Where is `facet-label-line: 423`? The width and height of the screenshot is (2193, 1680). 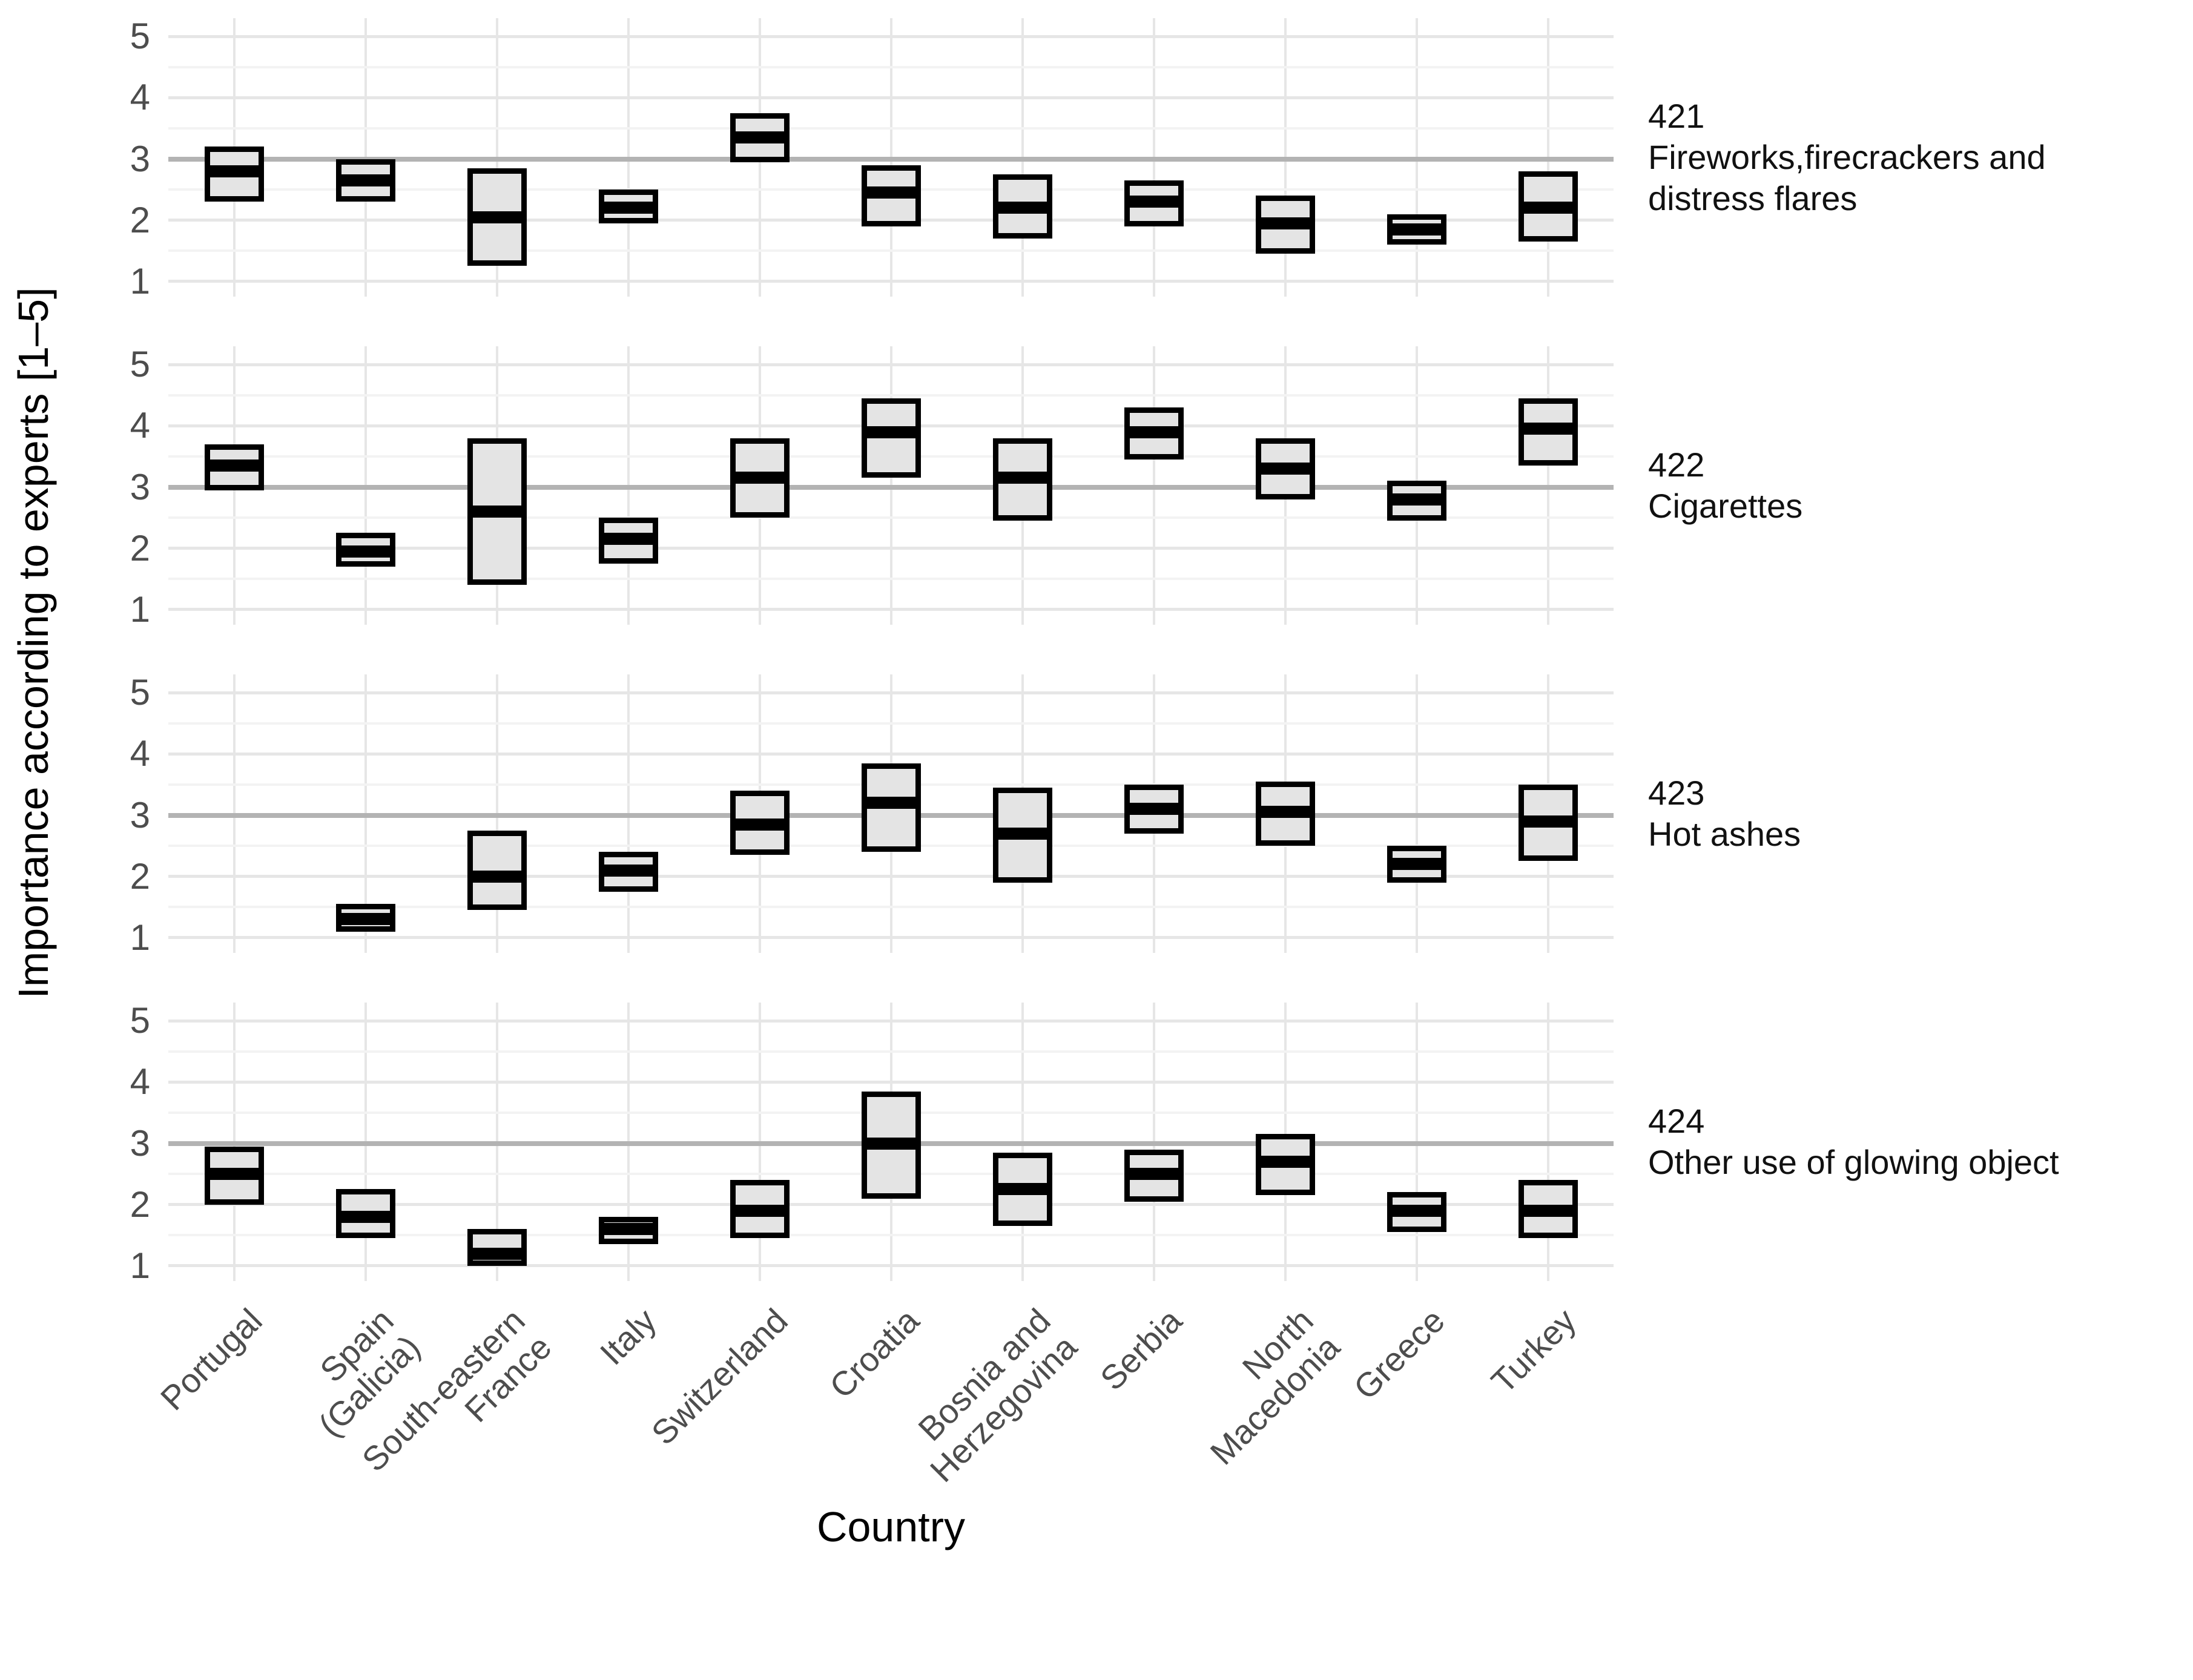
facet-label-line: 423 is located at coordinates (1676, 793).